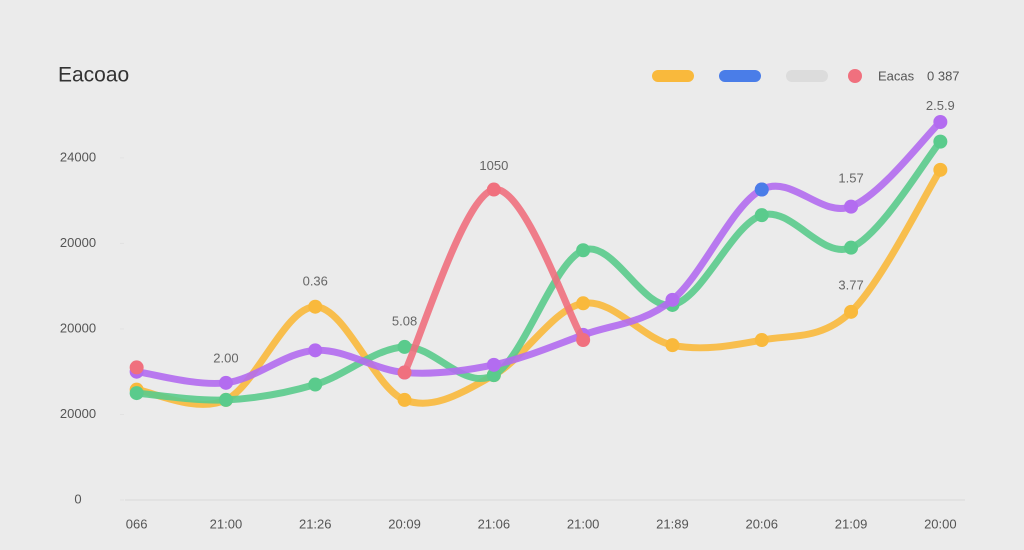 The image size is (1024, 550). I want to click on x-tick-label: 21:09, so click(851, 523).